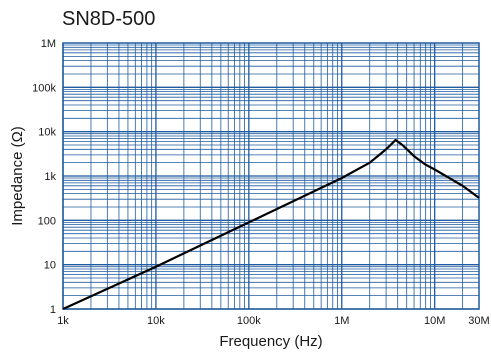  Describe the element at coordinates (53, 310) in the screenshot. I see `y-tick-label: 1` at that location.